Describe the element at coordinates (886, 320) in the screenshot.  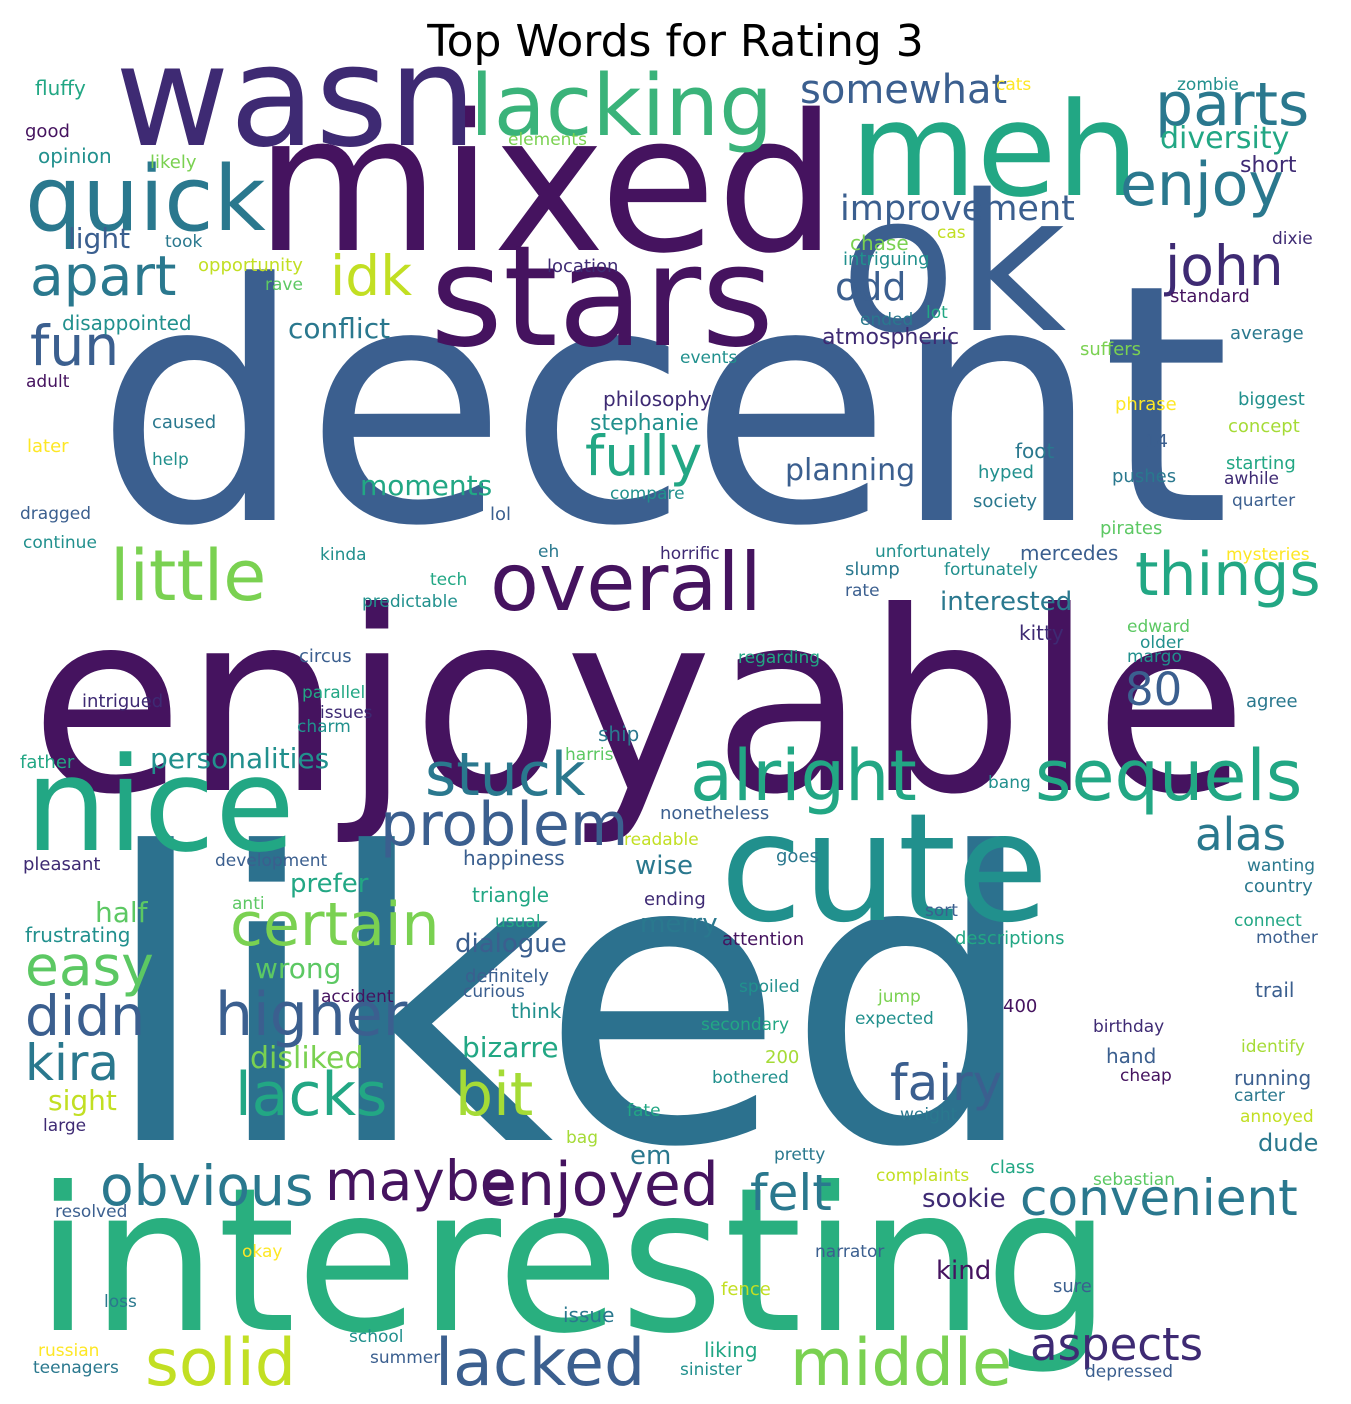
I see `word-ended: ended` at that location.